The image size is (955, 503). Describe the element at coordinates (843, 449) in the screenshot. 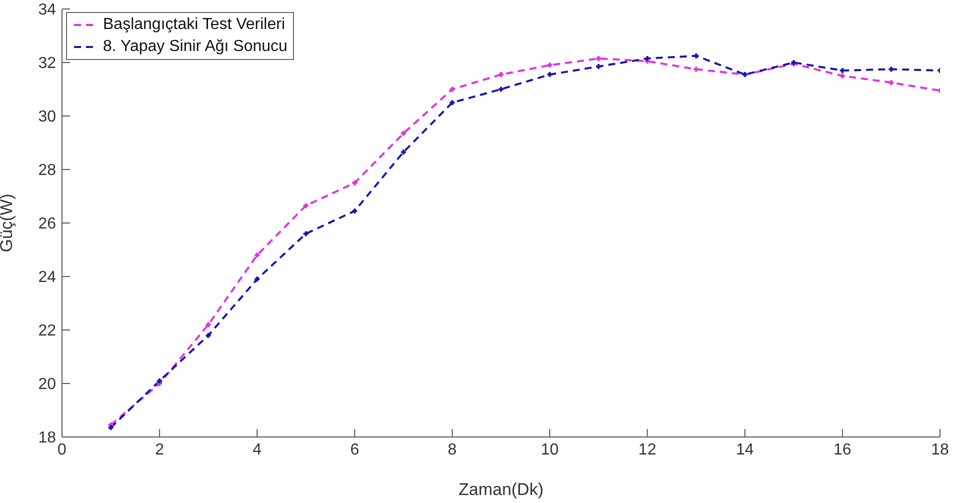

I see `x-tick-label: 16` at that location.